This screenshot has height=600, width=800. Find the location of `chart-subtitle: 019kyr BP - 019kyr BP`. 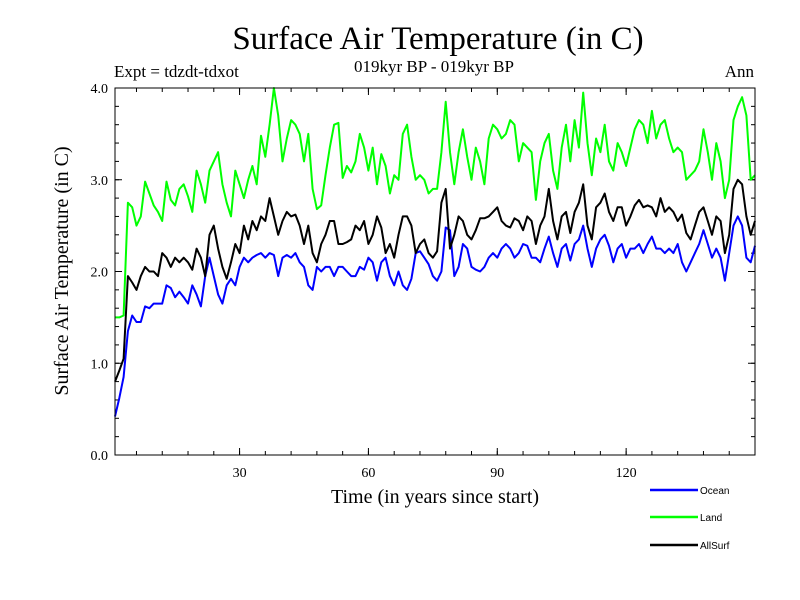

chart-subtitle: 019kyr BP - 019kyr BP is located at coordinates (434, 66).